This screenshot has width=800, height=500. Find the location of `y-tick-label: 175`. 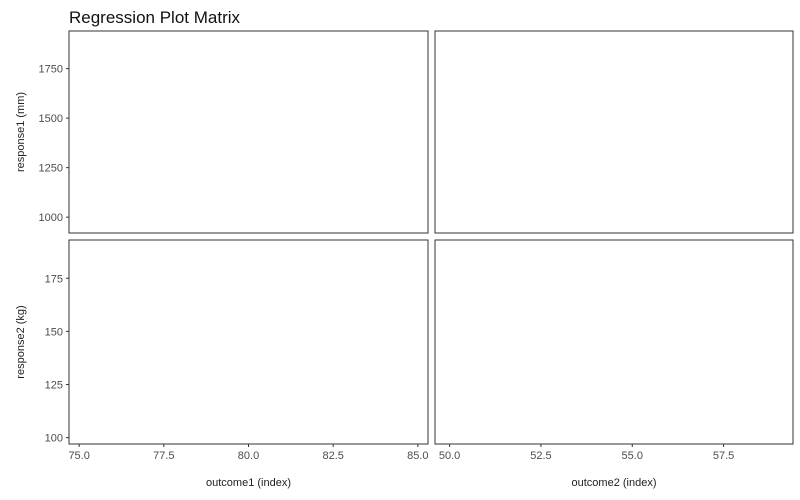

y-tick-label: 175 is located at coordinates (54, 279).